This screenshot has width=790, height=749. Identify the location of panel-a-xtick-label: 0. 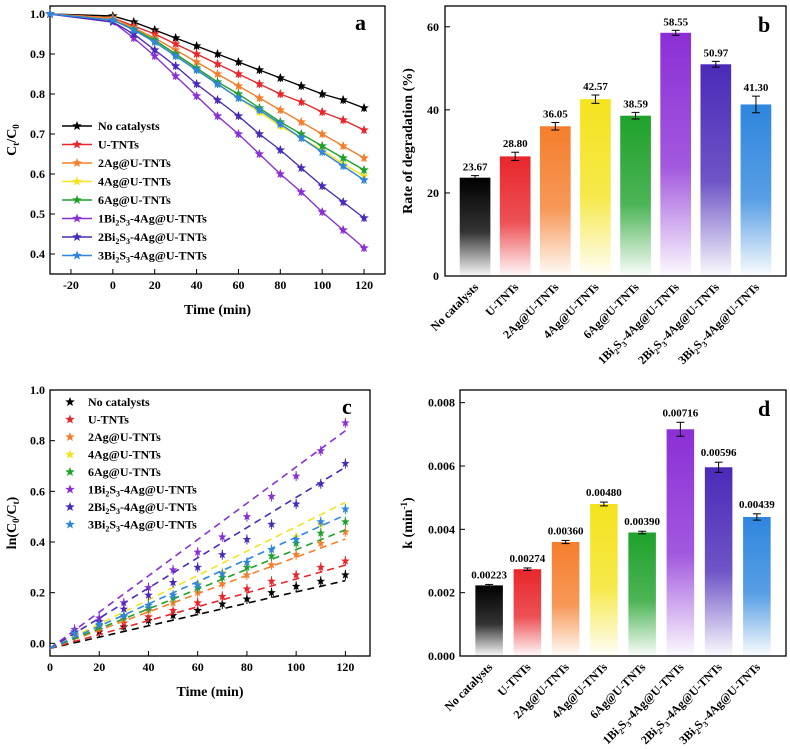
(113, 285).